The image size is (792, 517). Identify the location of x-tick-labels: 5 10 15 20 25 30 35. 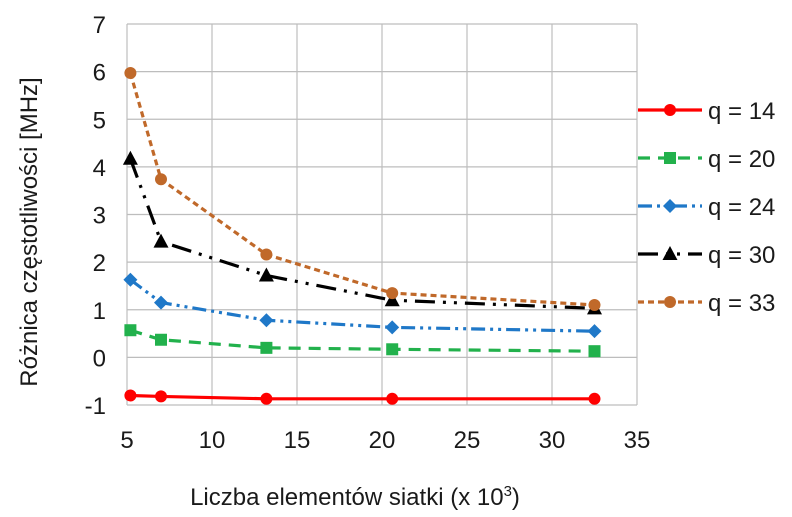
(385, 440).